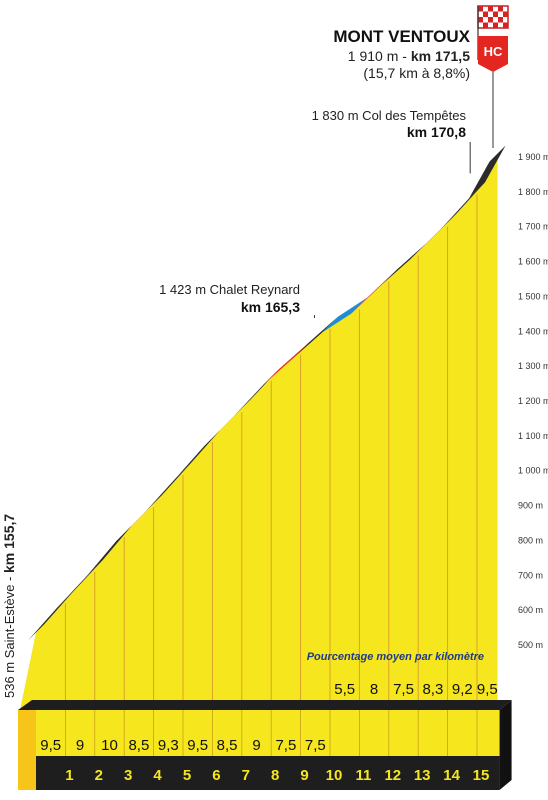 Image resolution: width=548 pixels, height=800 pixels. Describe the element at coordinates (265, 705) in the screenshot. I see `band-top-edge` at that location.